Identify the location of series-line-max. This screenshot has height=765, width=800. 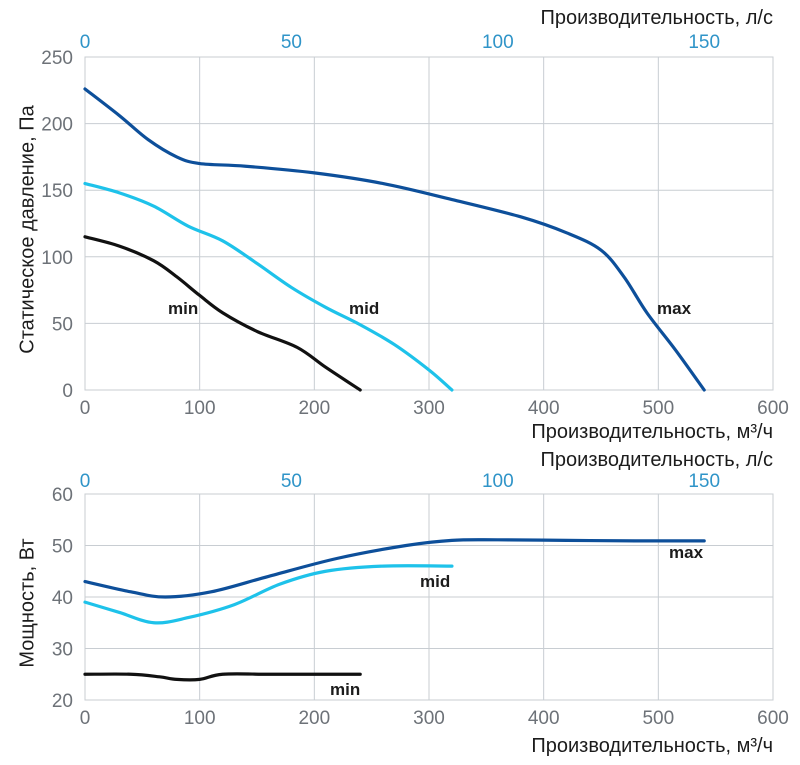
(394, 568).